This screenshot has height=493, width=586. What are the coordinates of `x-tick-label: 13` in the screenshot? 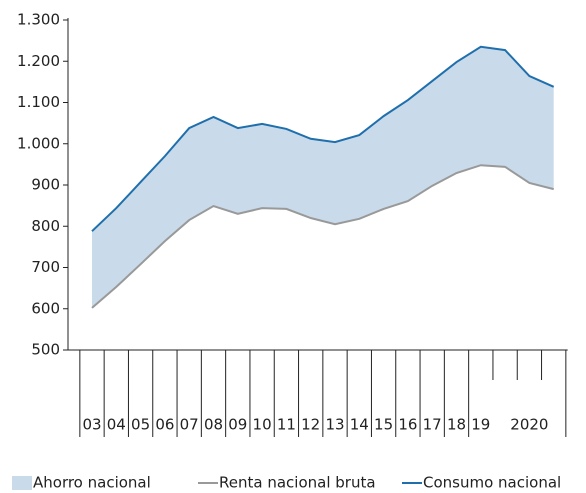 It's located at (334, 425).